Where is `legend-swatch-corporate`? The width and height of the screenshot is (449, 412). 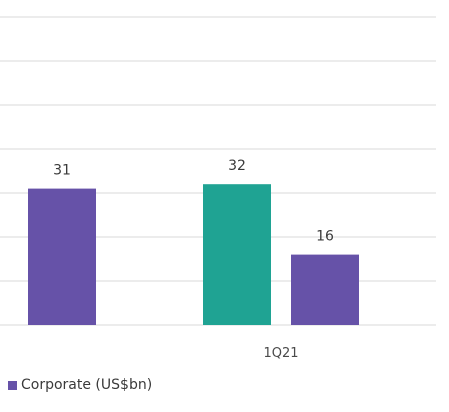
legend-swatch-corporate is located at coordinates (12, 385).